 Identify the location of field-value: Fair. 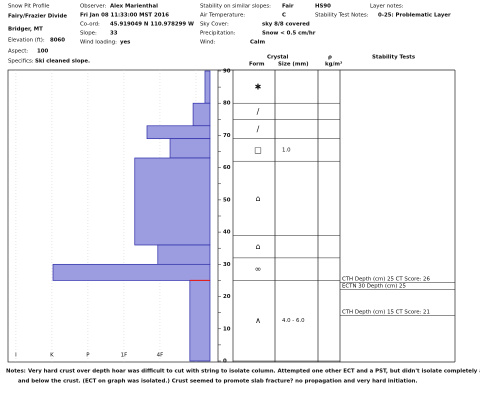
(288, 7).